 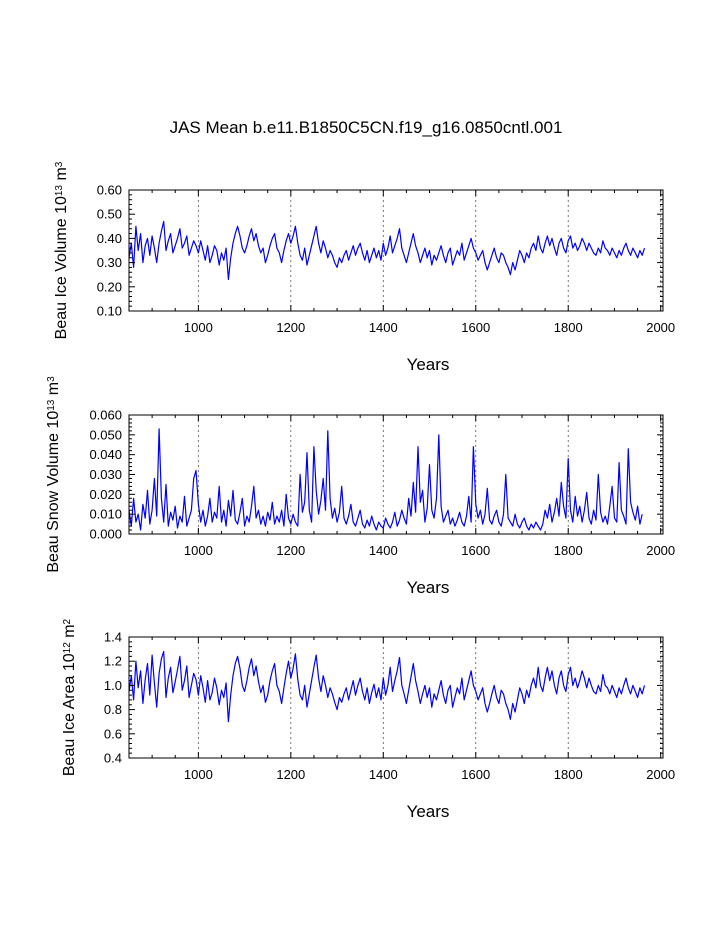 What do you see at coordinates (105, 494) in the screenshot?
I see `y-tick-label: 0.020` at bounding box center [105, 494].